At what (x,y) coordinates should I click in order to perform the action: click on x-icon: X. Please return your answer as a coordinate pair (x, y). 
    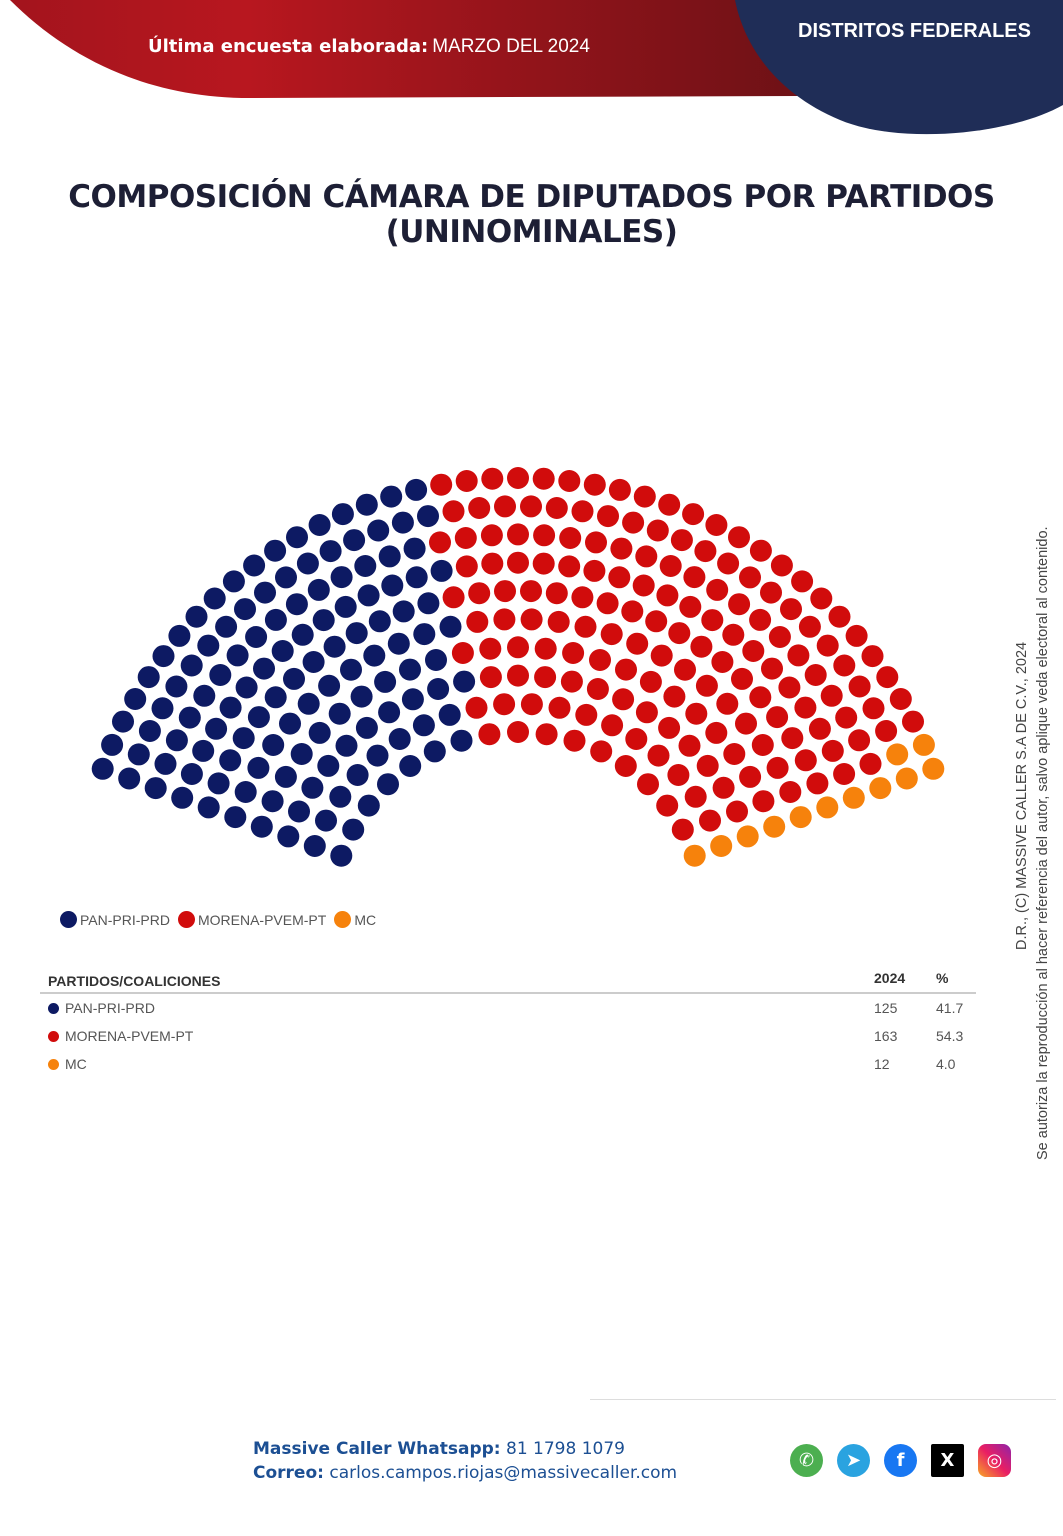
    Looking at the image, I should click on (947, 1460).